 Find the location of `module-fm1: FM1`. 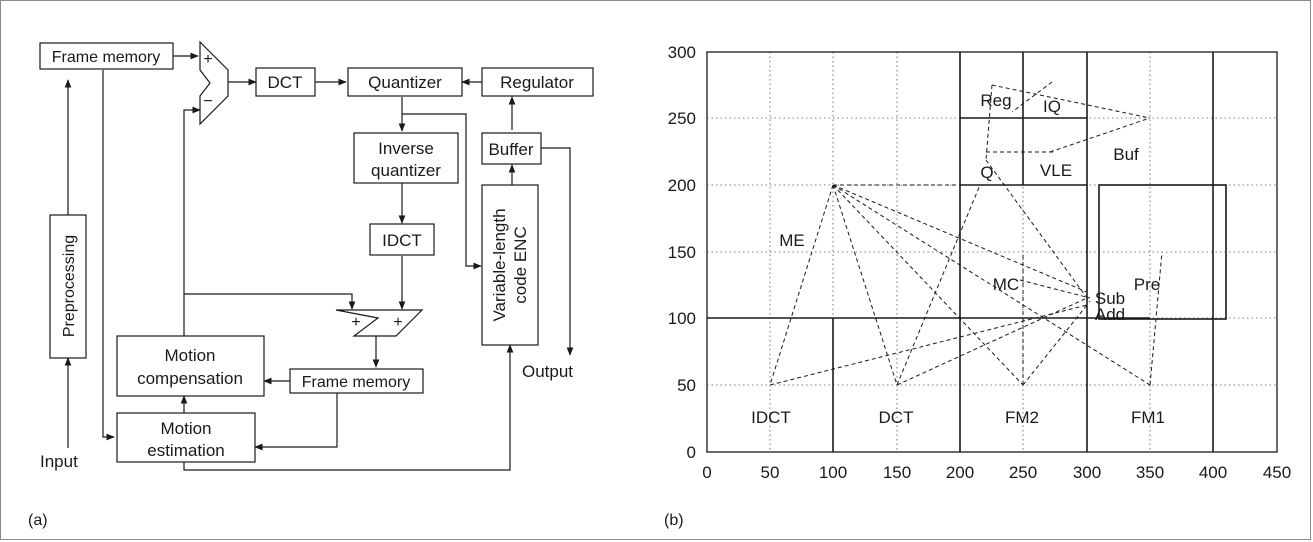

module-fm1: FM1 is located at coordinates (1148, 417).